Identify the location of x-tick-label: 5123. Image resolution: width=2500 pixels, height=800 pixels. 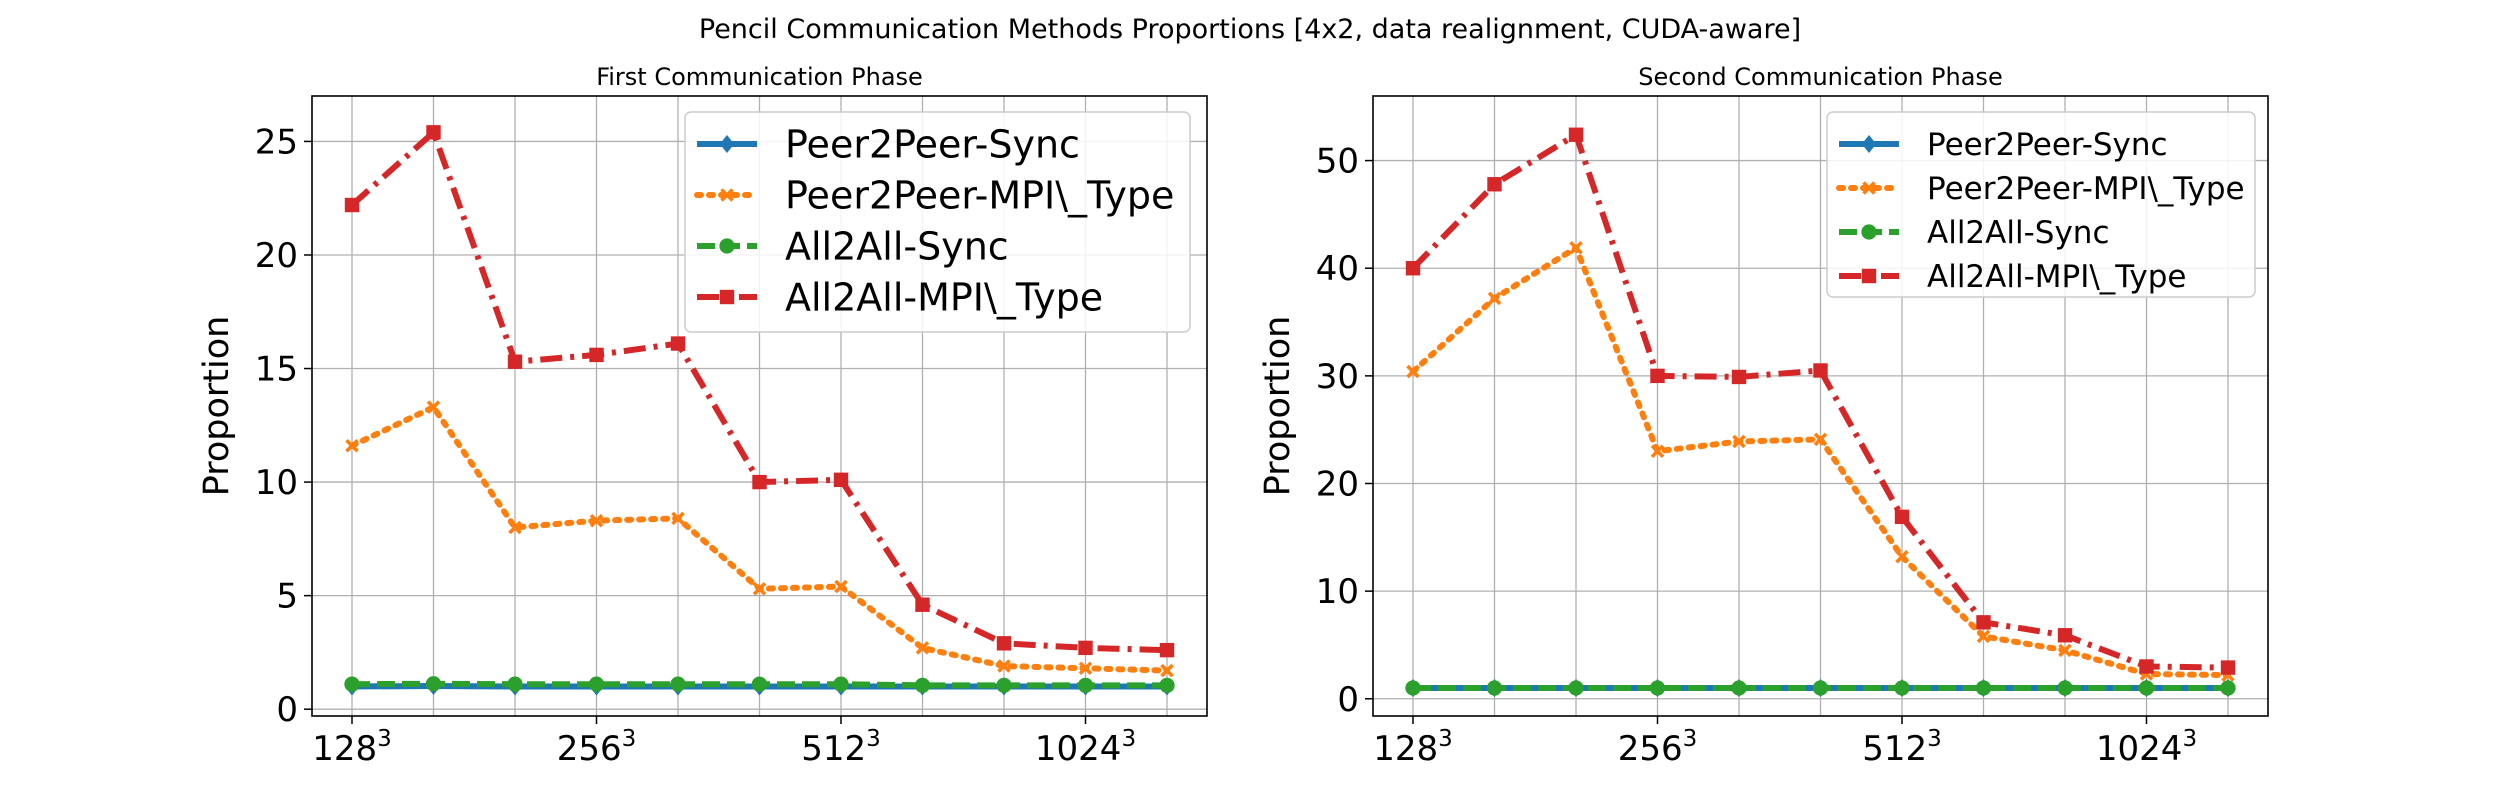
(841, 747).